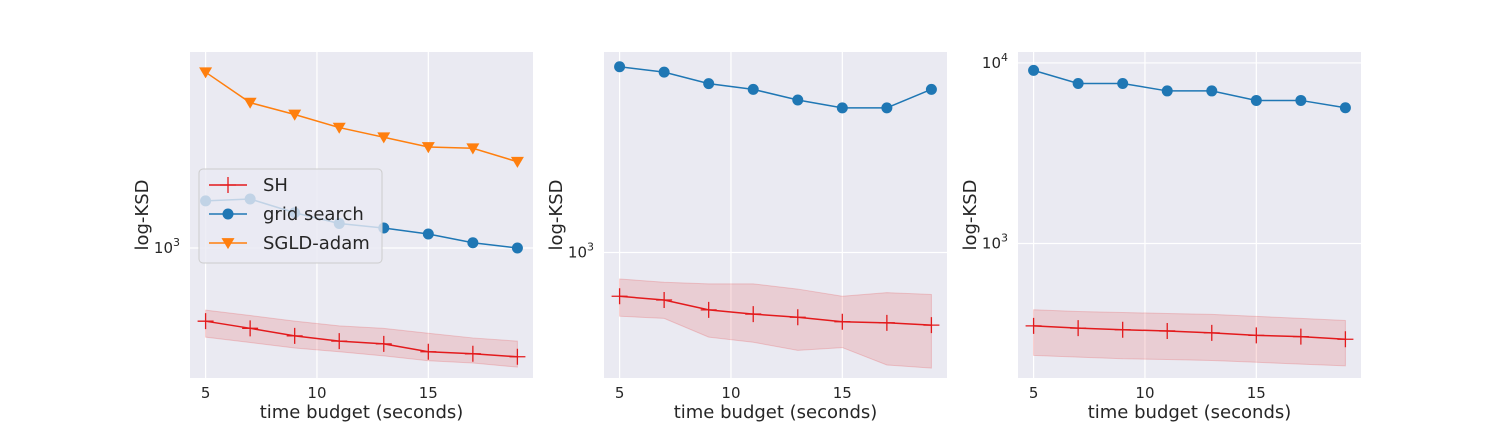 Image resolution: width=1512 pixels, height=436 pixels. Describe the element at coordinates (228, 185) in the screenshot. I see `legend-marker-sh` at that location.